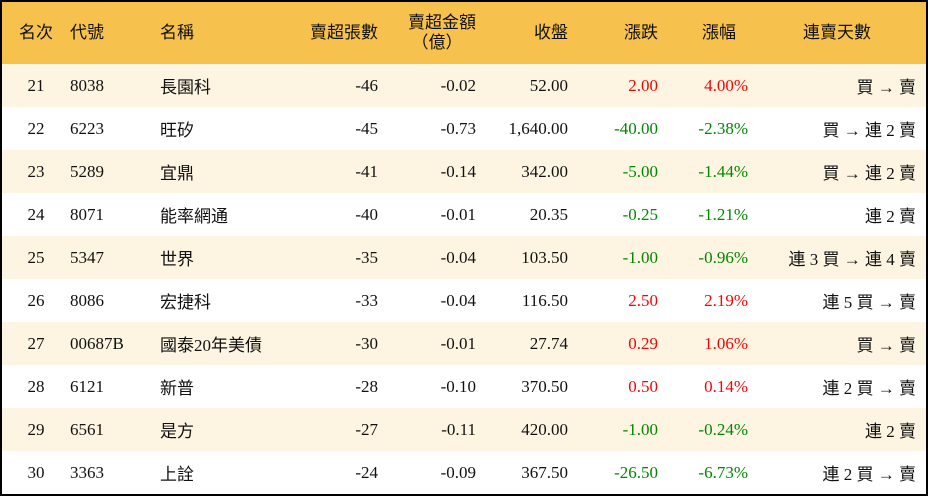  Describe the element at coordinates (36, 214) in the screenshot. I see `rank-cell: 24` at that location.